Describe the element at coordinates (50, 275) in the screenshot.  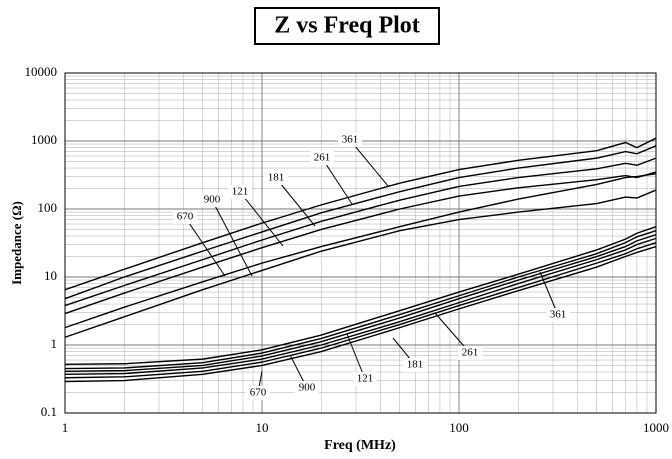
I see `y-tick-label: 10` at that location.